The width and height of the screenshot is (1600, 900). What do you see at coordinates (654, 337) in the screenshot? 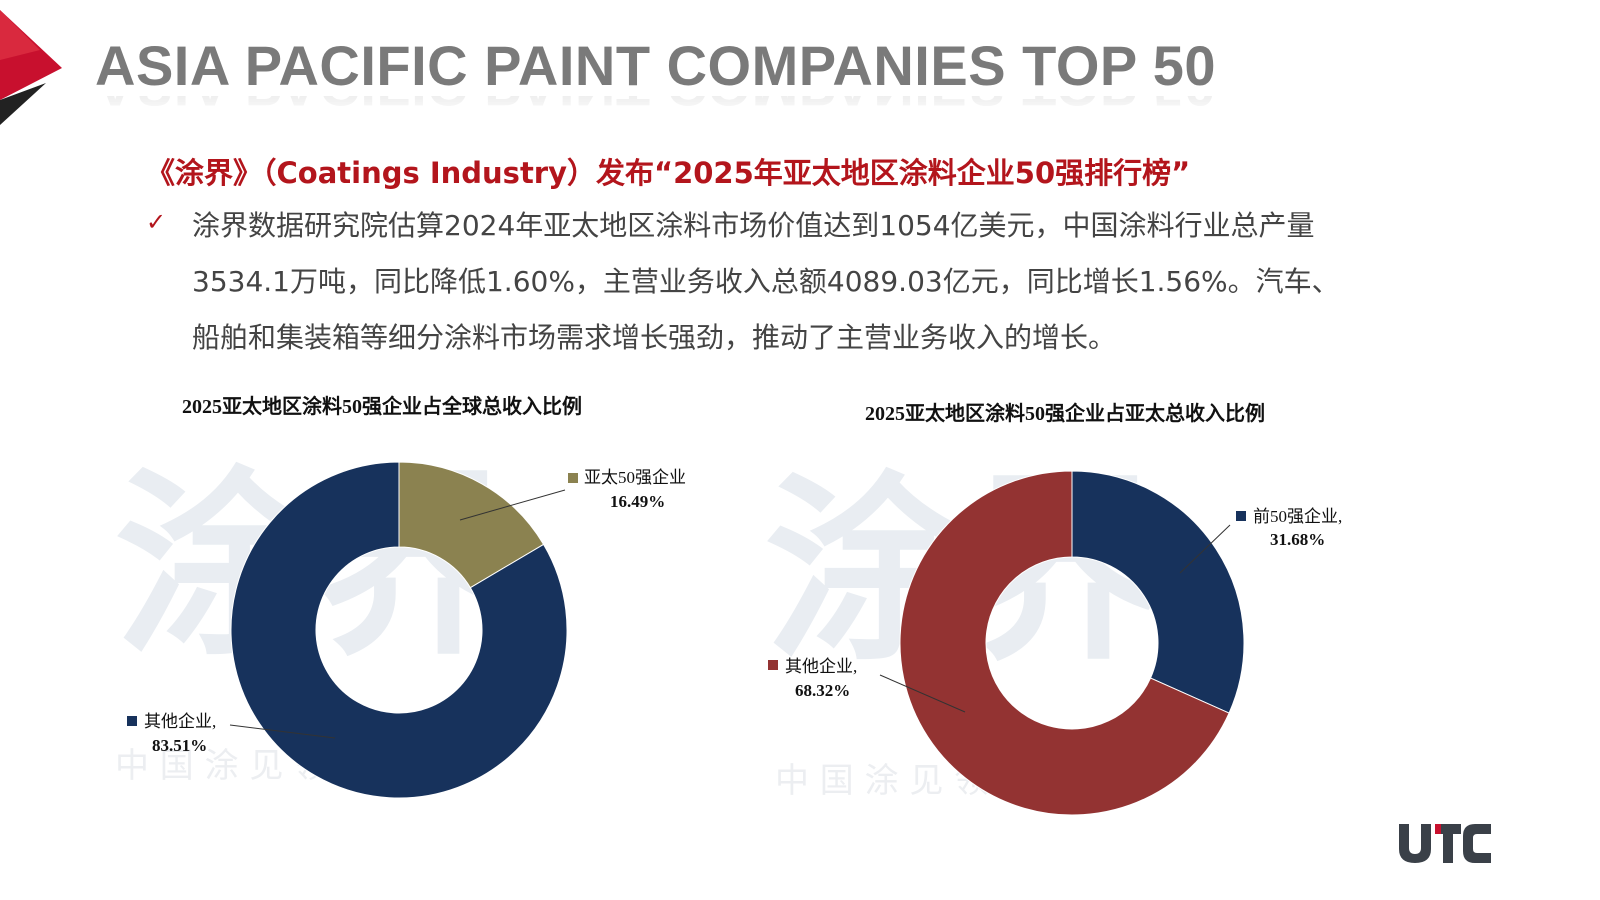
I see `paragraph-line: 船舶和集装箱等细分涂料市场需求增长强劲，推动了主营业务收入的增长。` at bounding box center [654, 337].